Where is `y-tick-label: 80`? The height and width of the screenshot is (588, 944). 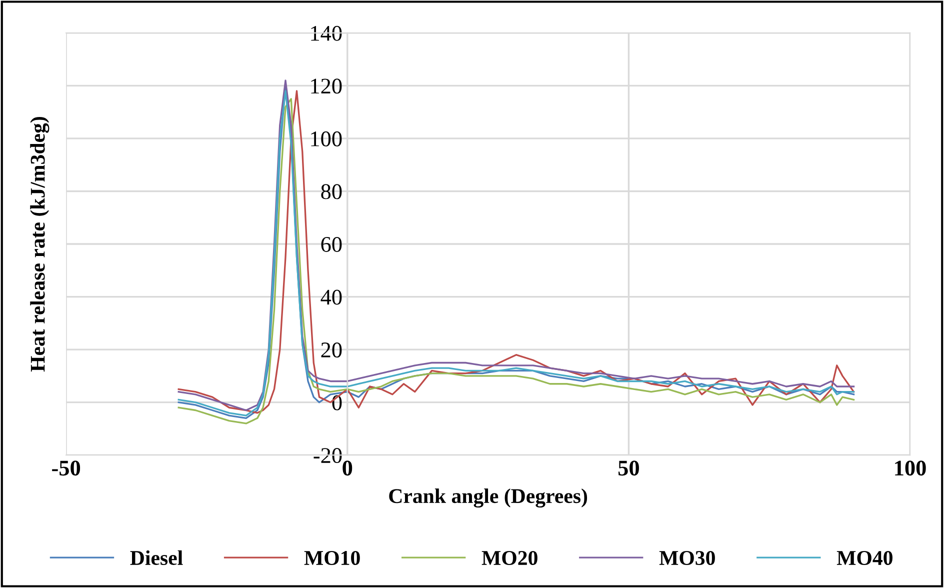
y-tick-label: 80 is located at coordinates (331, 192).